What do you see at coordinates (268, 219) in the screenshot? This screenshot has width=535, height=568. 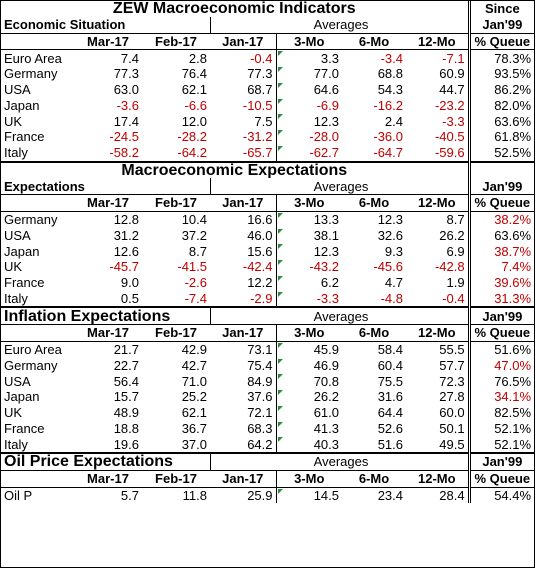 I see `table-row: Germany 12.8 10.4 16.6 13.3 12.3 8.7 38.2%` at bounding box center [268, 219].